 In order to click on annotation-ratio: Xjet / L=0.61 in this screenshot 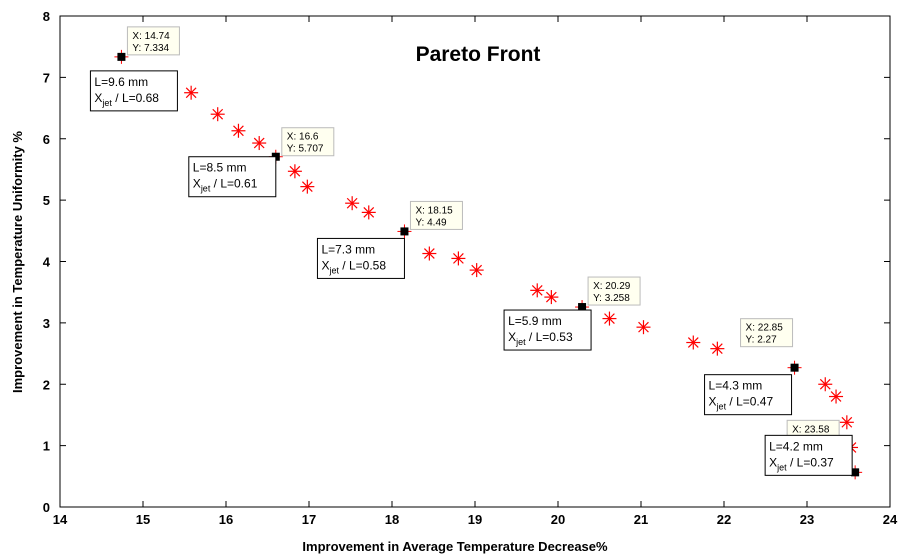, I will do `click(225, 185)`.